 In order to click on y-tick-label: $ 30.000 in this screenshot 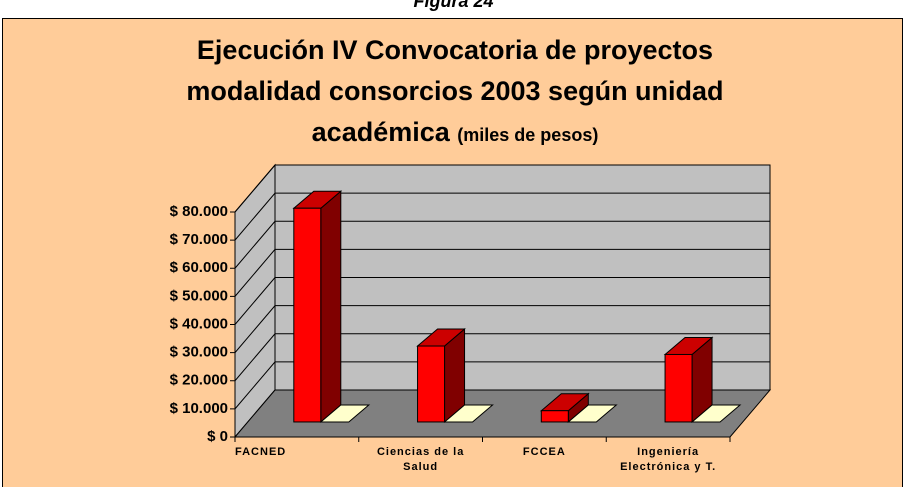, I will do `click(199, 352)`.